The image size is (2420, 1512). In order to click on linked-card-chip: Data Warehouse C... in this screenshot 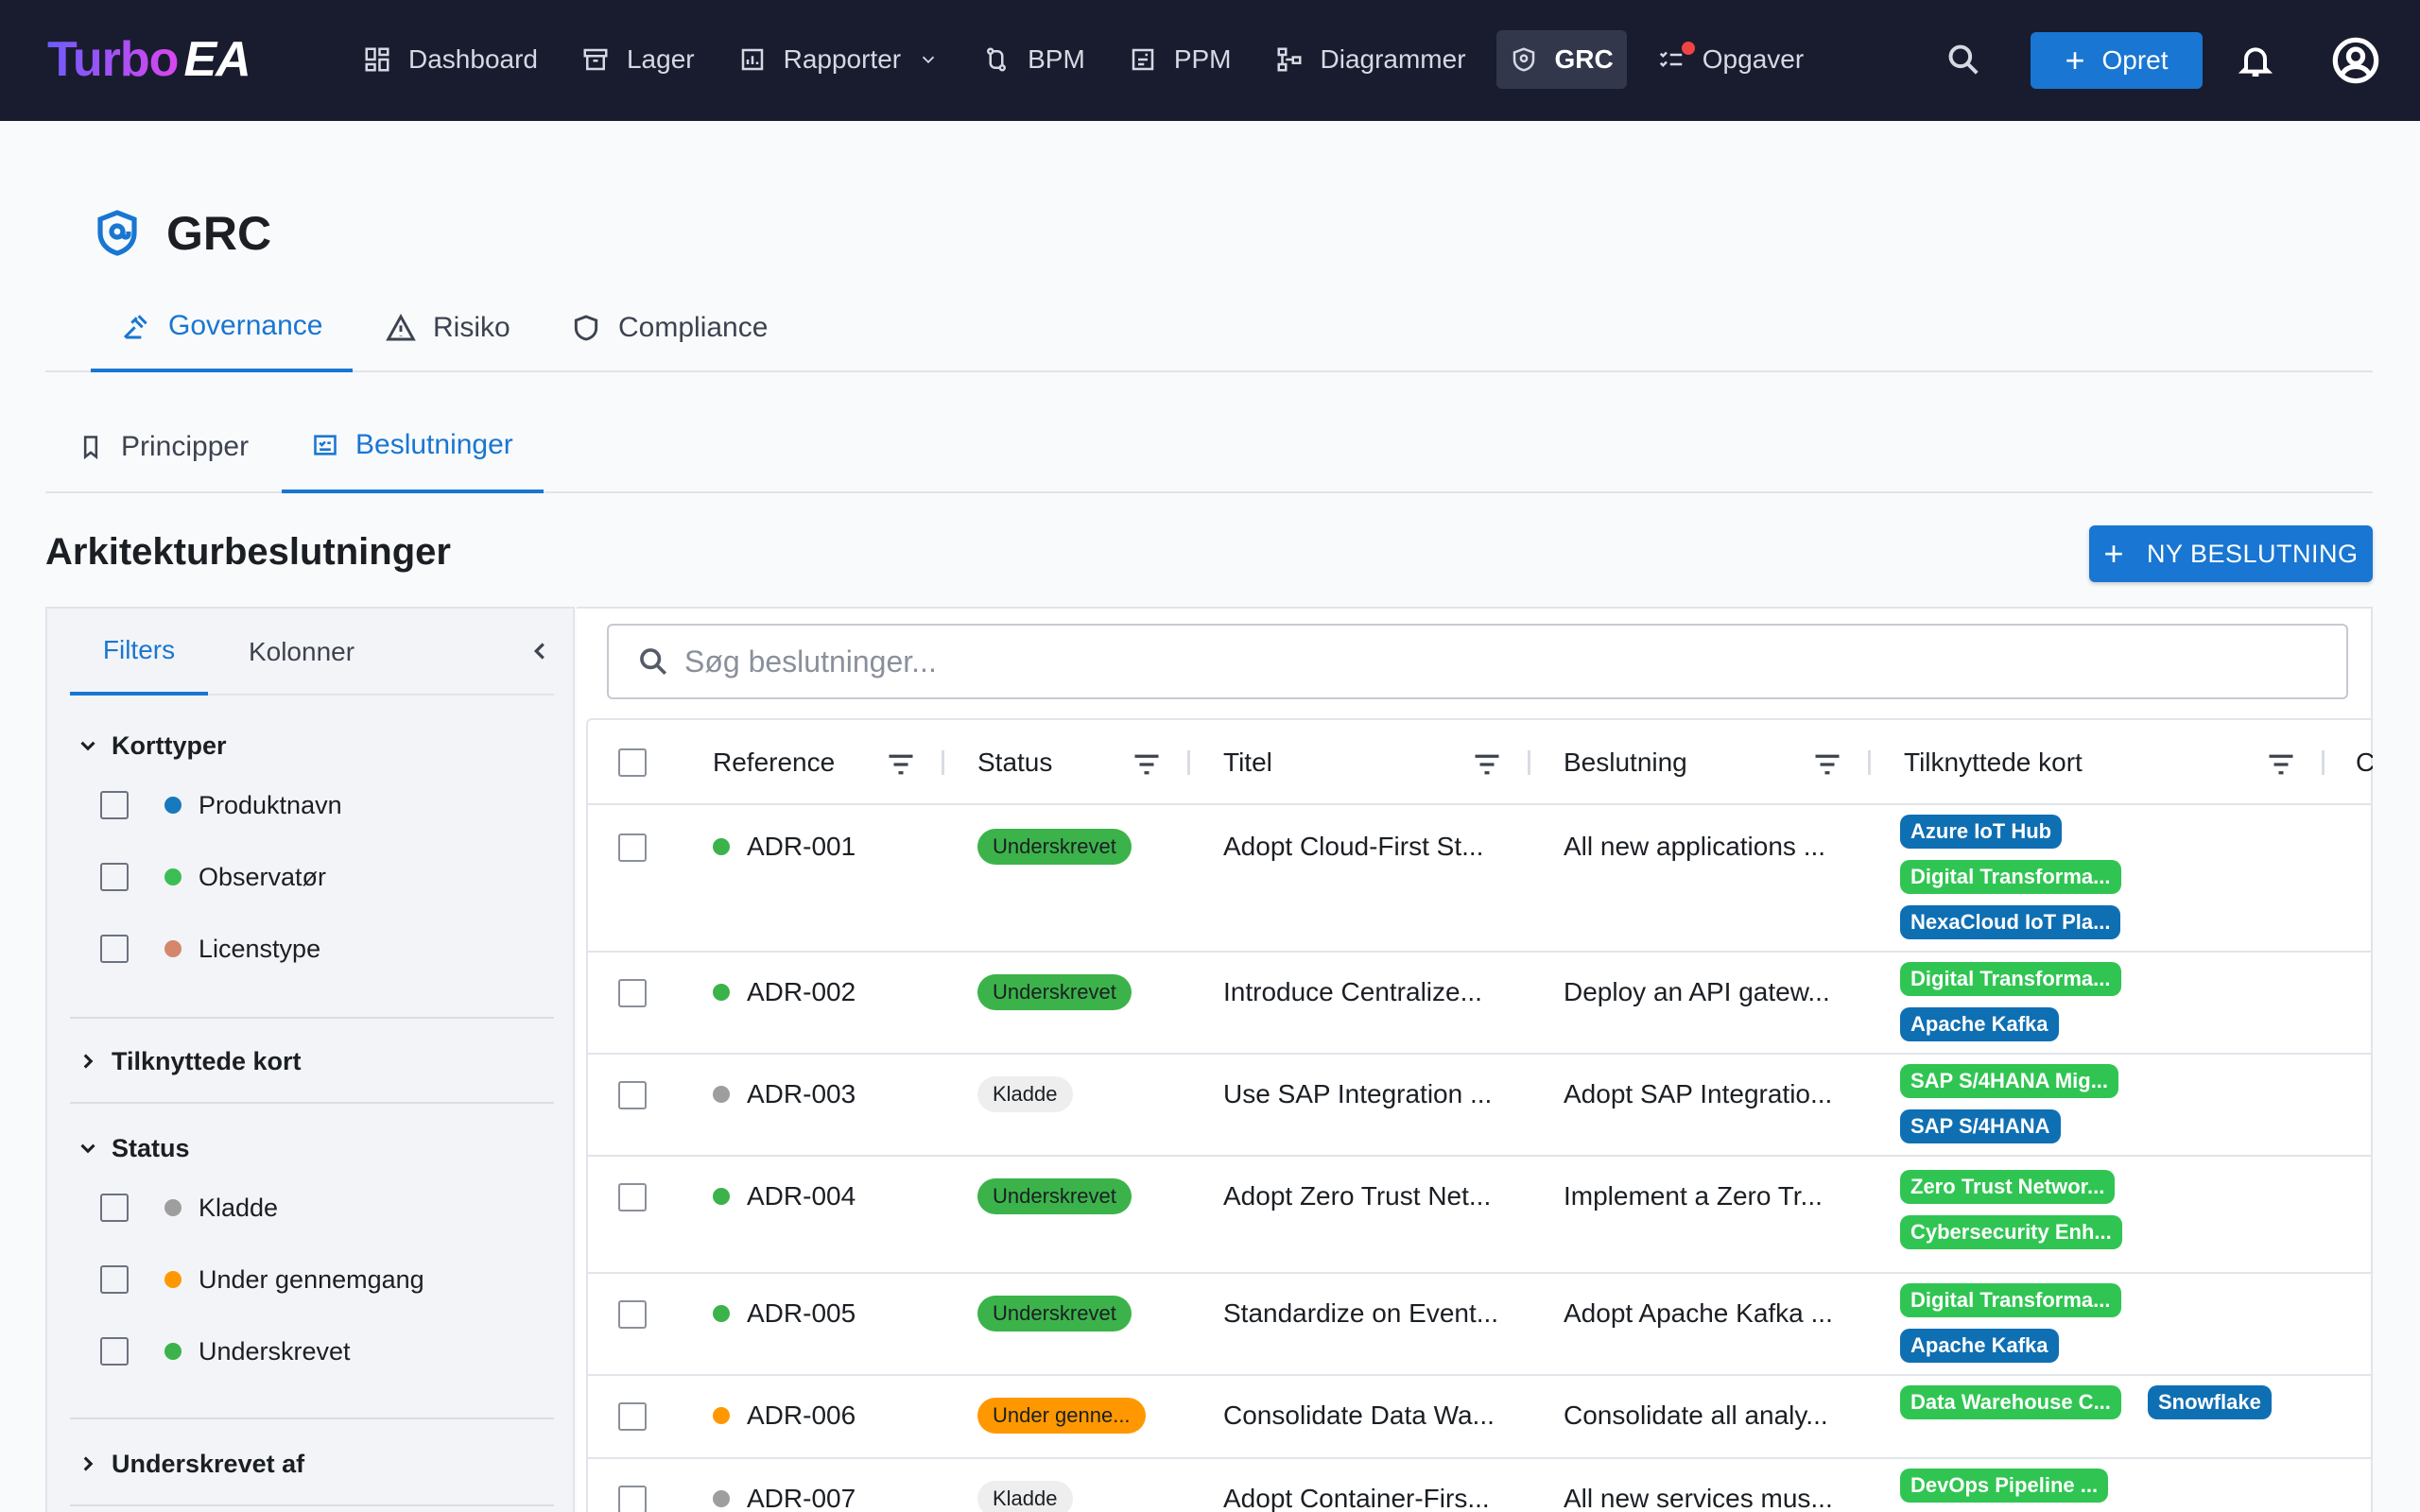, I will do `click(2010, 1402)`.